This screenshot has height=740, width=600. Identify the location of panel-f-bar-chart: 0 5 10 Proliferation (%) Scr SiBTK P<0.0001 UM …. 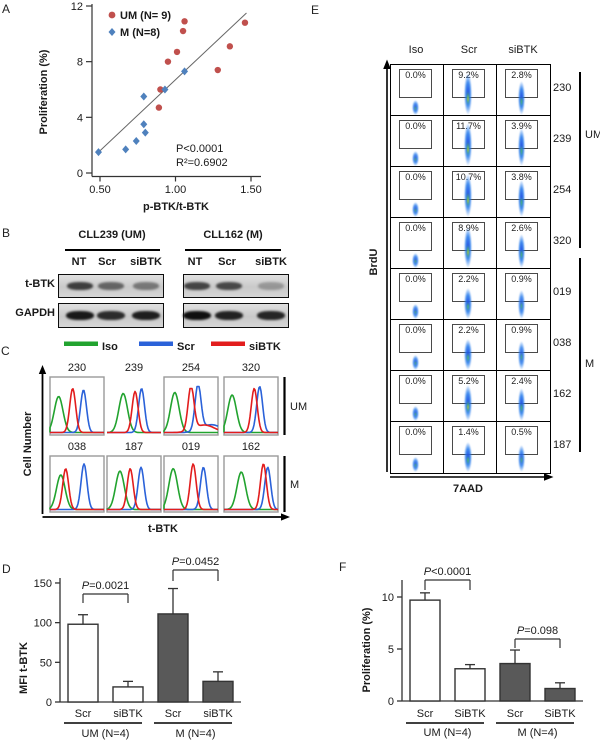
(472, 652).